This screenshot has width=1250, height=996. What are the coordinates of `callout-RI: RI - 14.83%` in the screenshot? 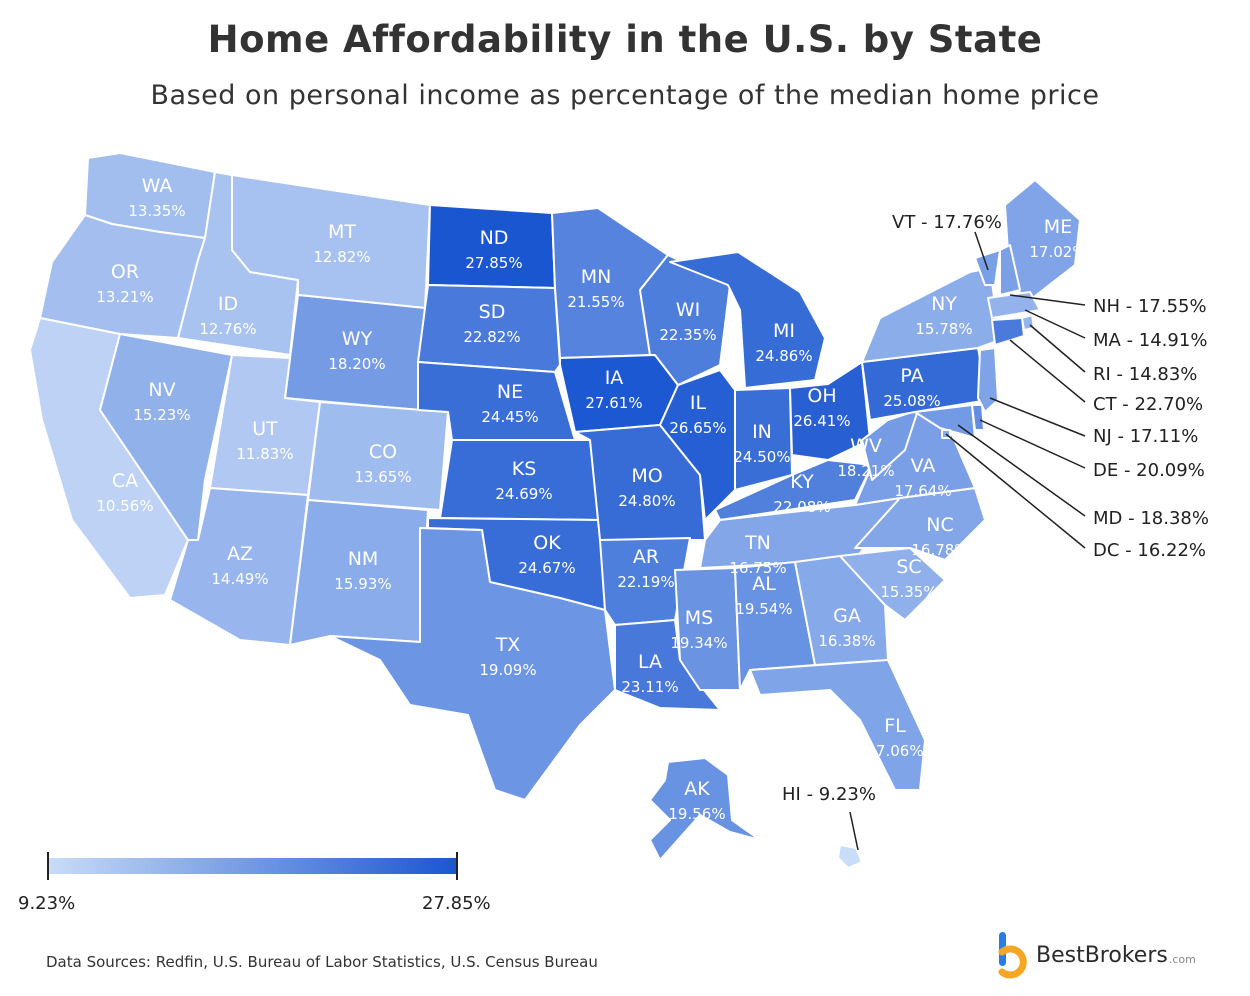 It's located at (1145, 374).